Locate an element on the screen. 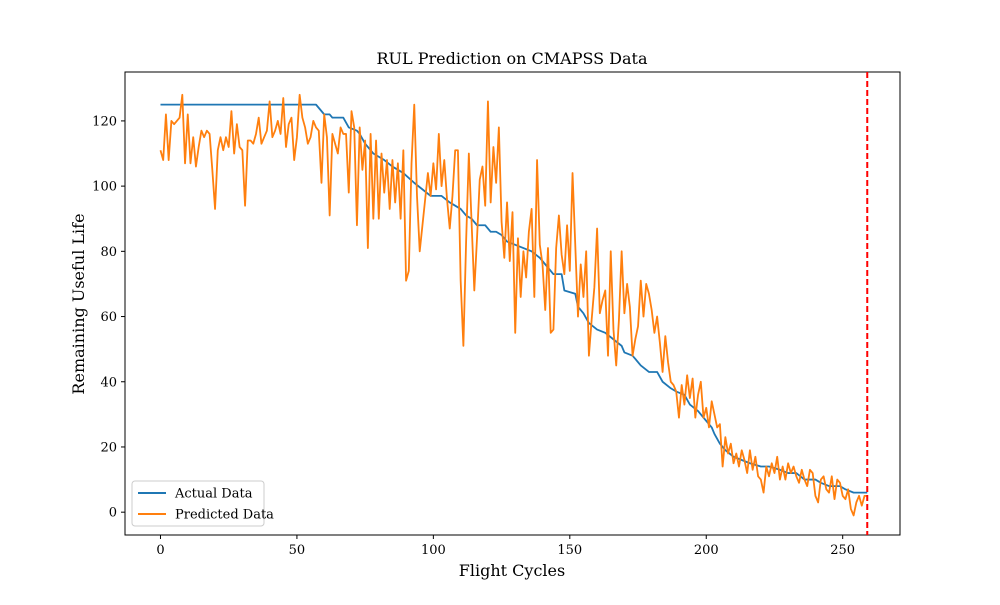 This screenshot has width=1000, height=605. y-axis: 0 20 40 60 80 100 120 is located at coordinates (108, 317).